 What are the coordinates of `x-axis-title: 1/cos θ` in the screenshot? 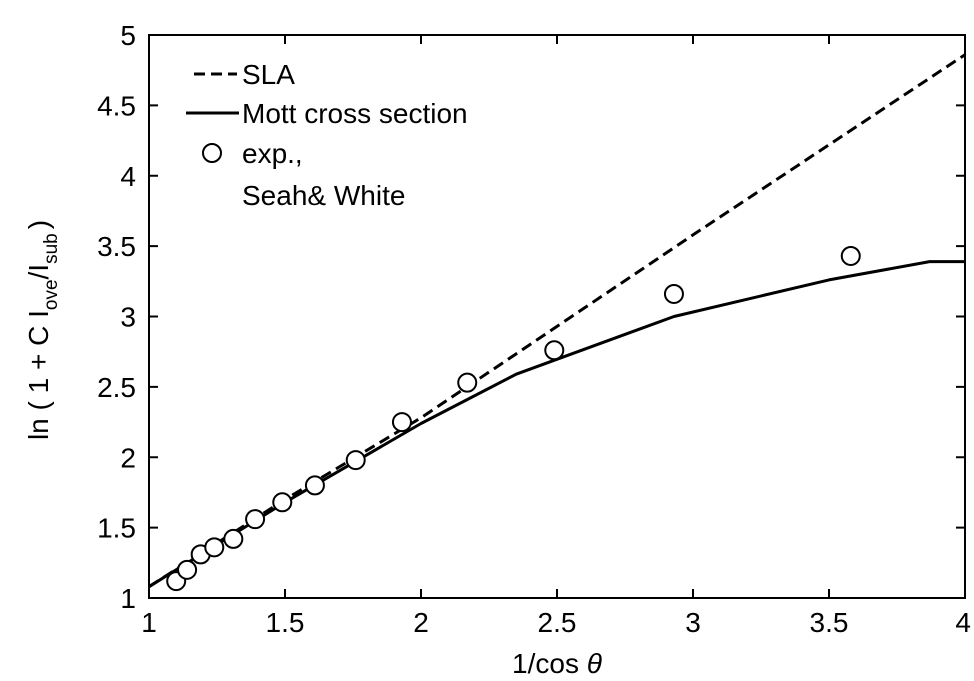 It's located at (557, 663).